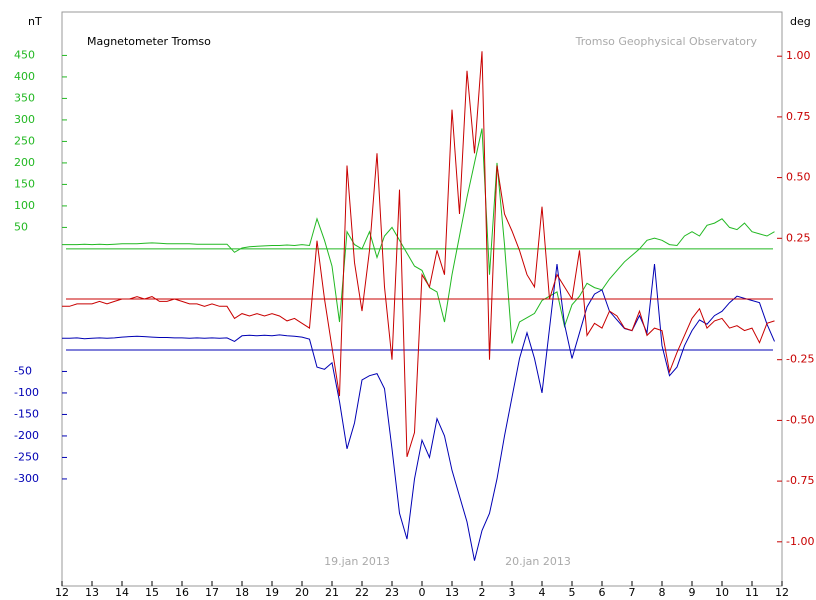  I want to click on x-tick-label: 14, so click(122, 592).